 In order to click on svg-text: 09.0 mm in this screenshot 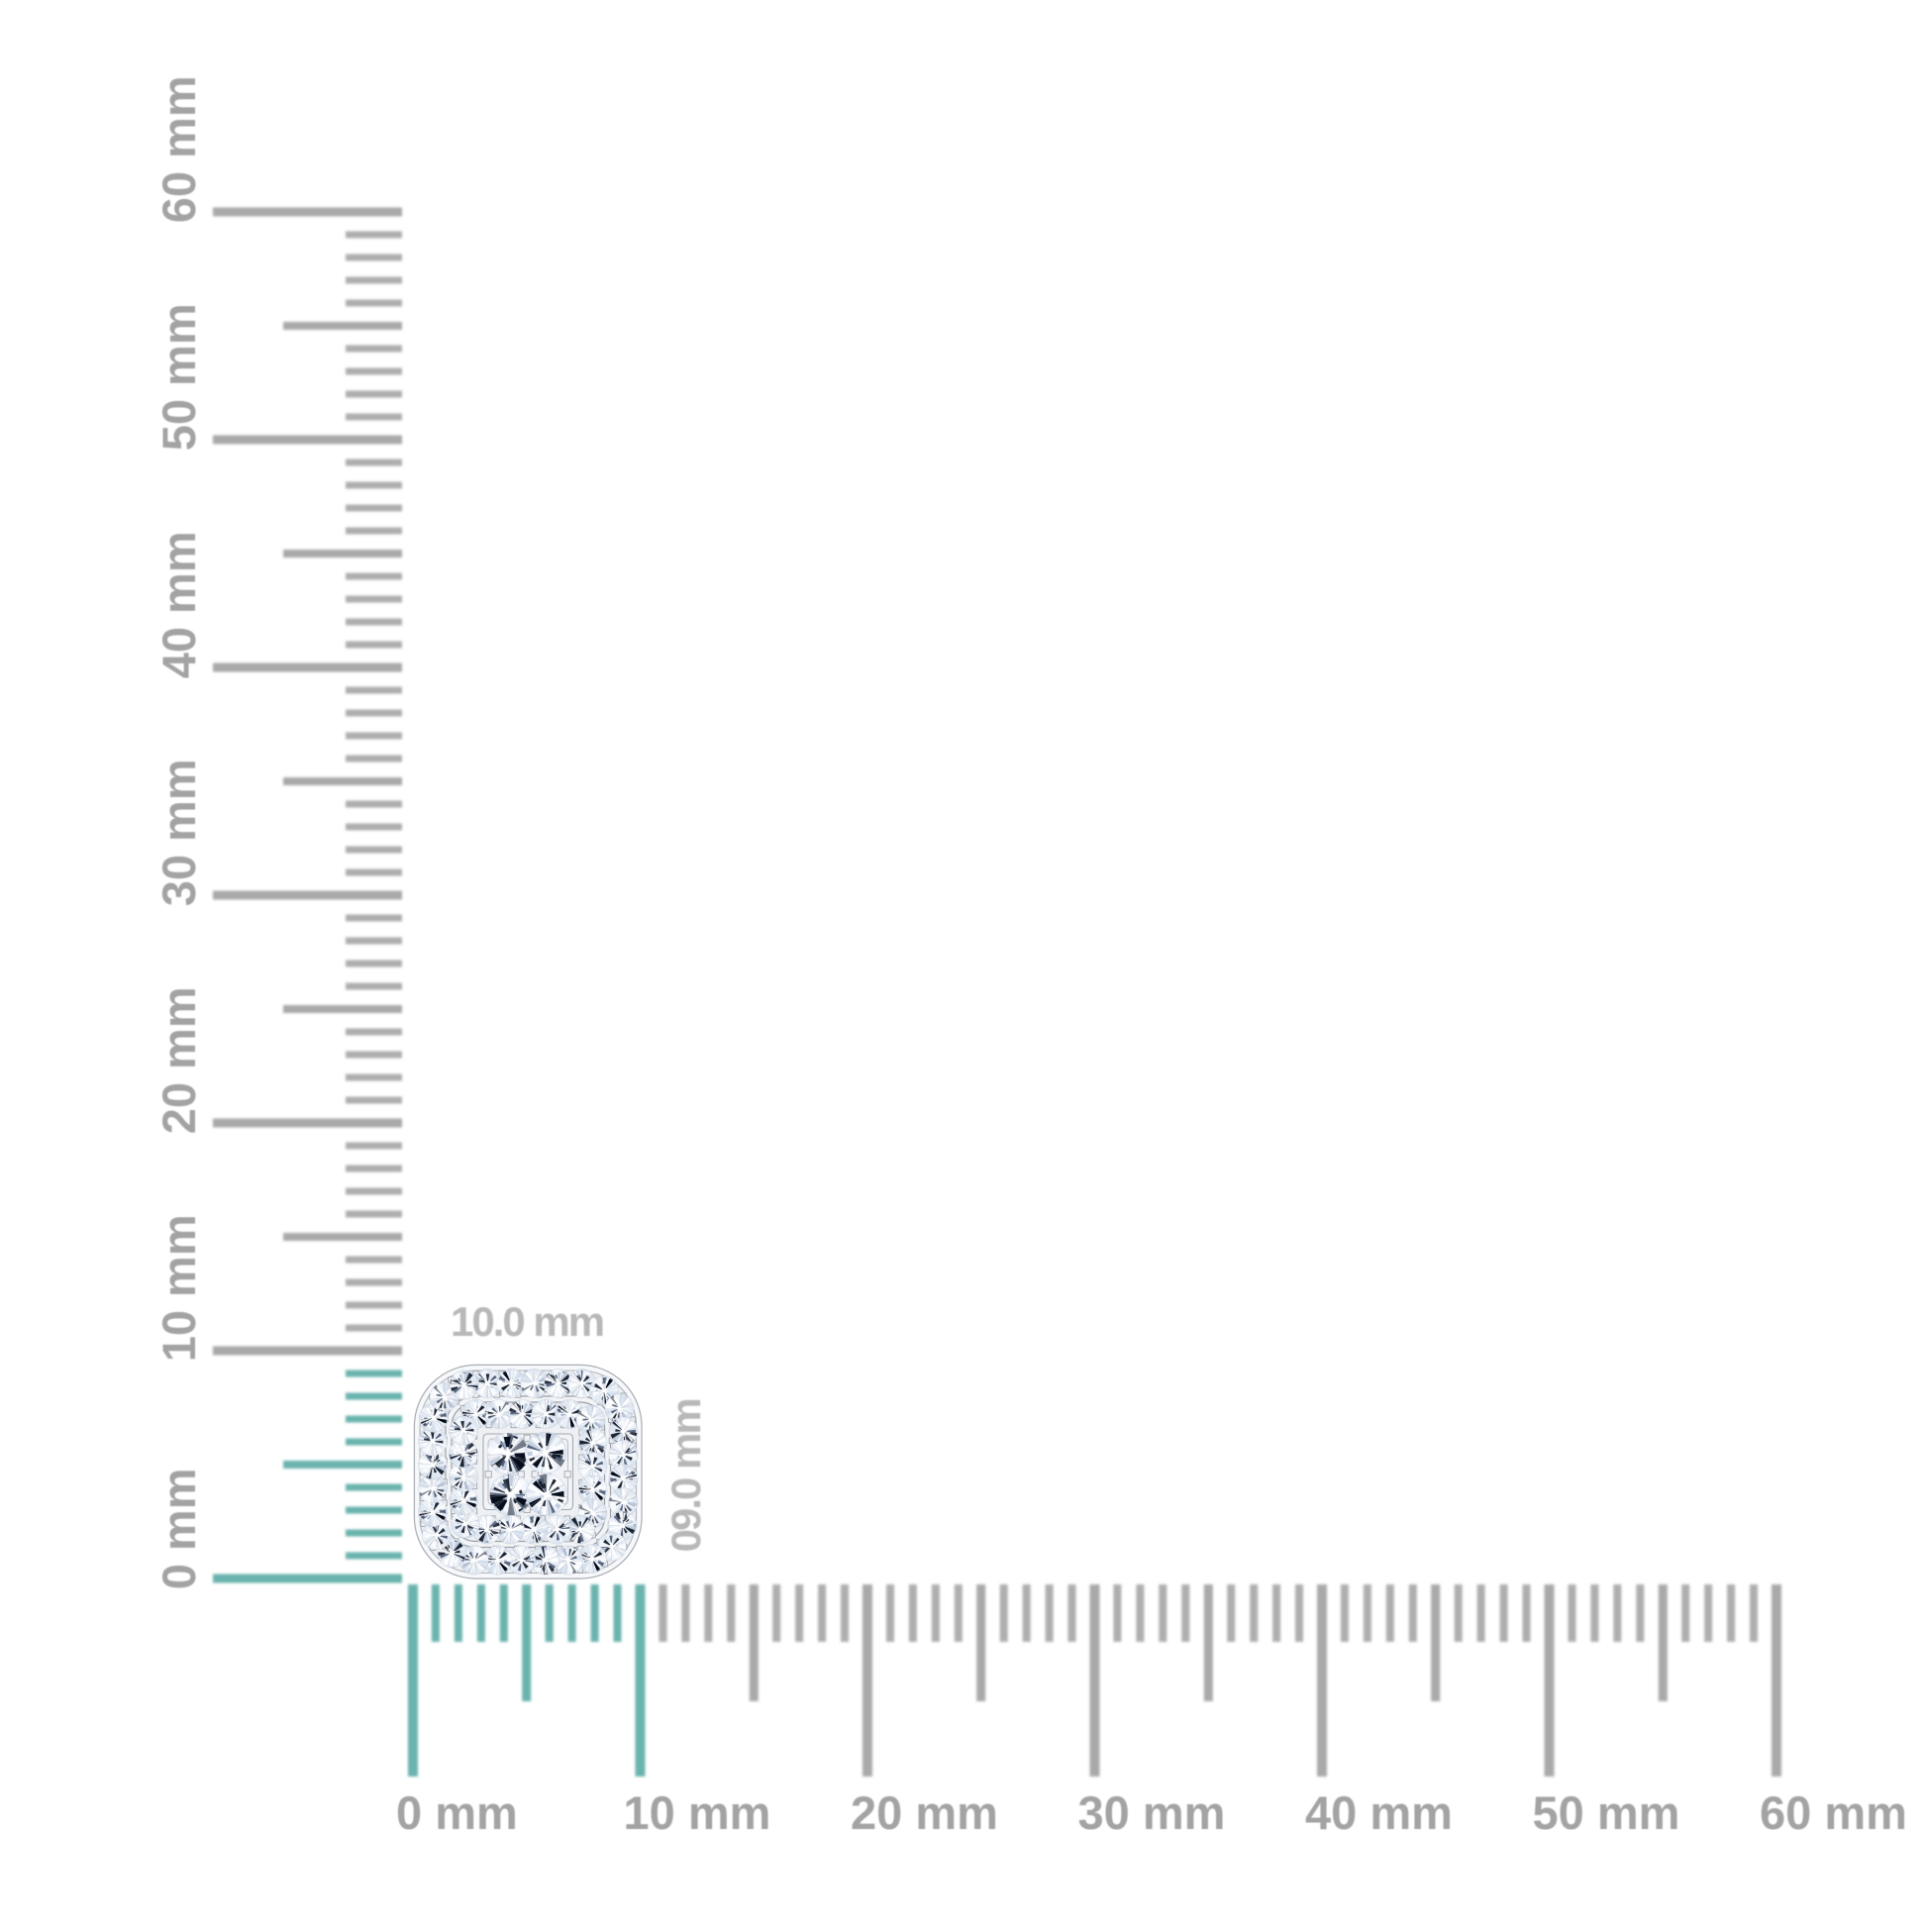, I will do `click(685, 1475)`.